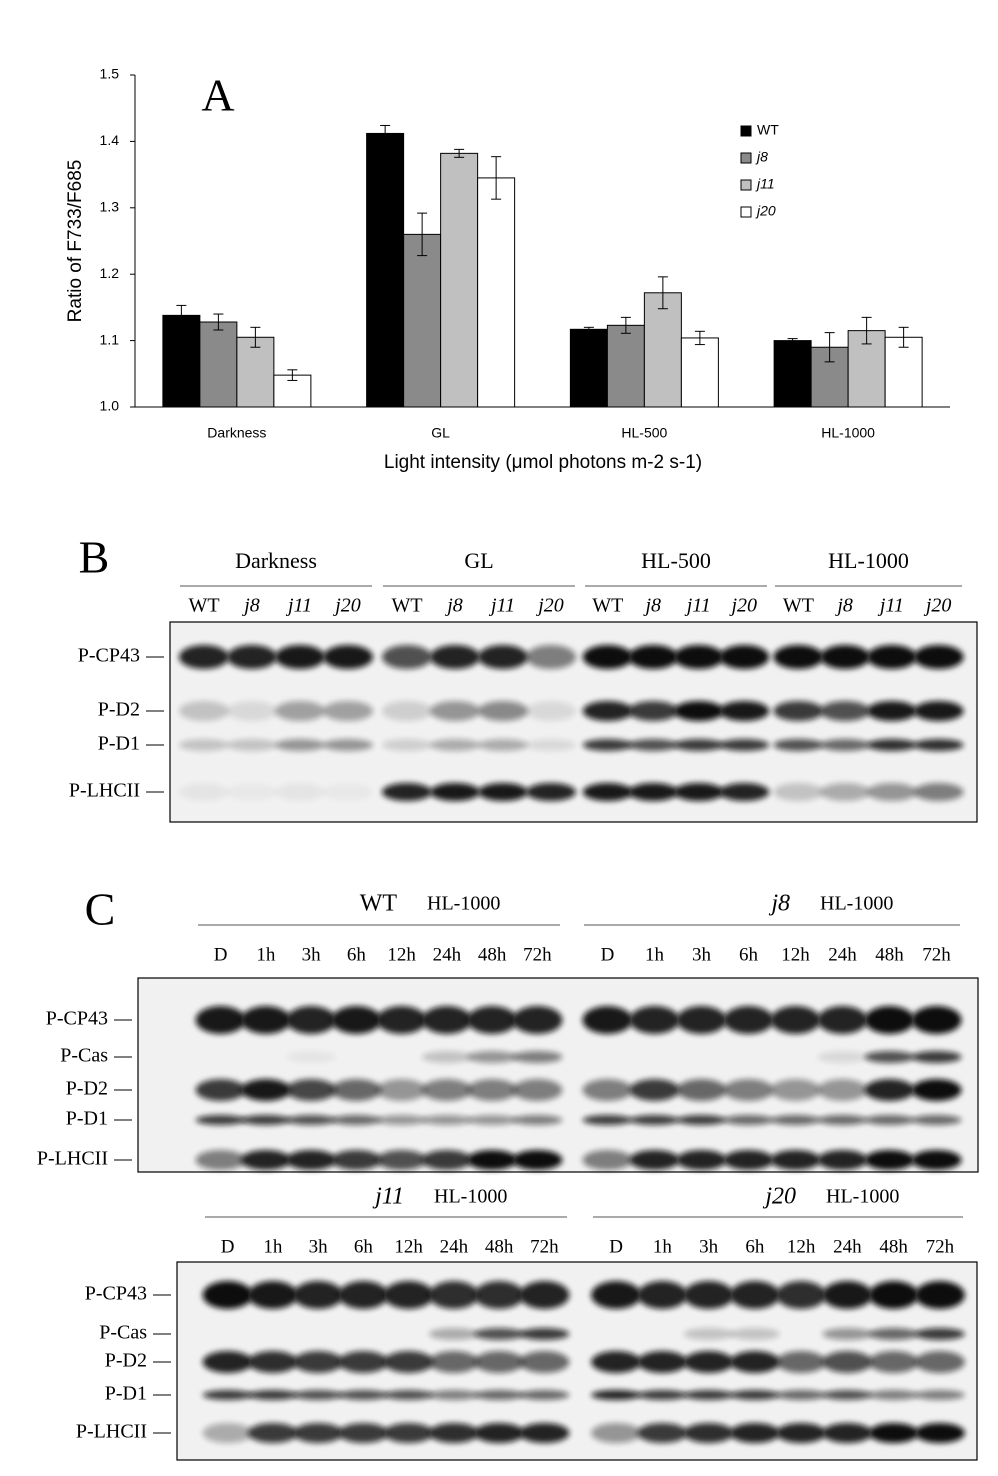  What do you see at coordinates (110, 74) in the screenshot?
I see `y-tick-label: 1.5` at bounding box center [110, 74].